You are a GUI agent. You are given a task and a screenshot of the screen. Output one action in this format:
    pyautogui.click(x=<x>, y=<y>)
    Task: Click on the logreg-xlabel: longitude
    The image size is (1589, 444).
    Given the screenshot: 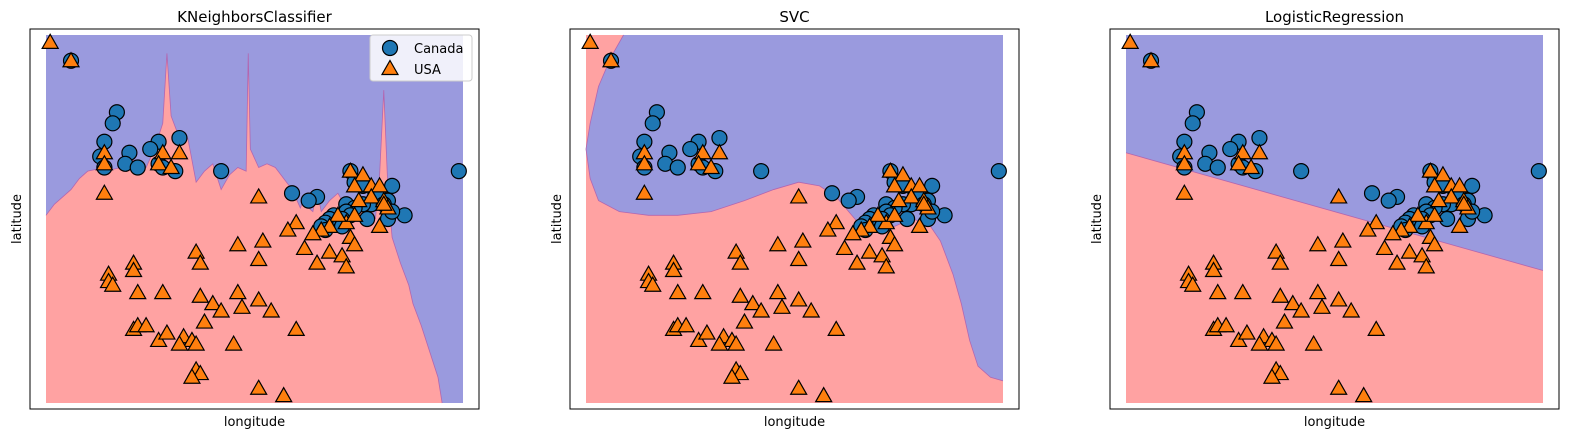 What is the action you would take?
    pyautogui.click(x=1334, y=422)
    